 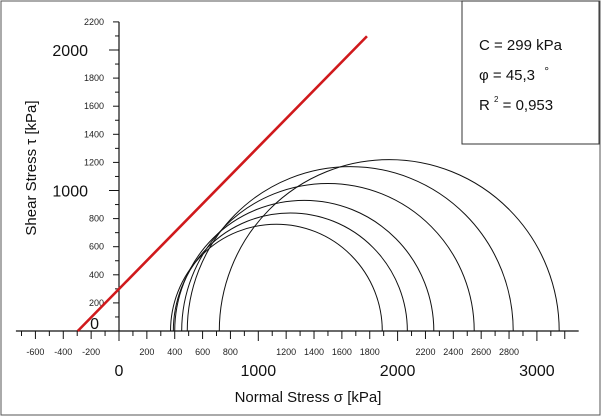 I want to click on x-tick-label: 2400, so click(x=453, y=352).